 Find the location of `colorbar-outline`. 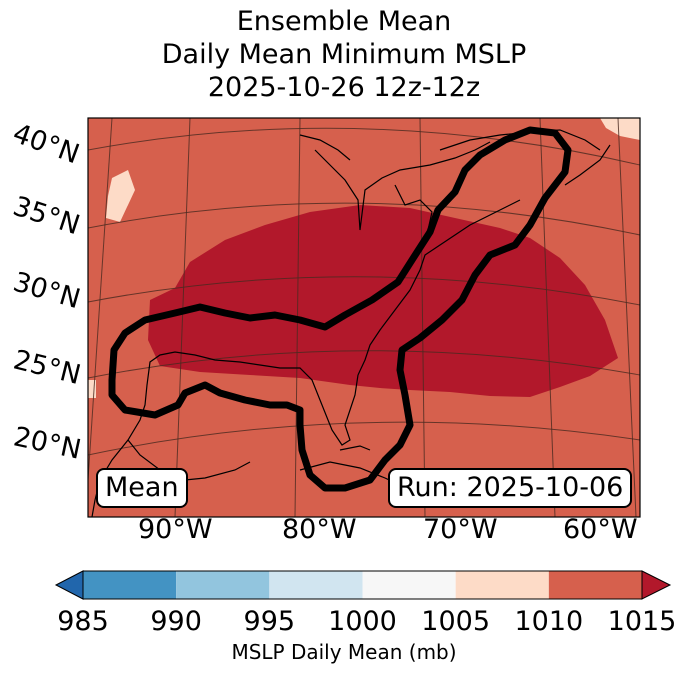

colorbar-outline is located at coordinates (362, 585).